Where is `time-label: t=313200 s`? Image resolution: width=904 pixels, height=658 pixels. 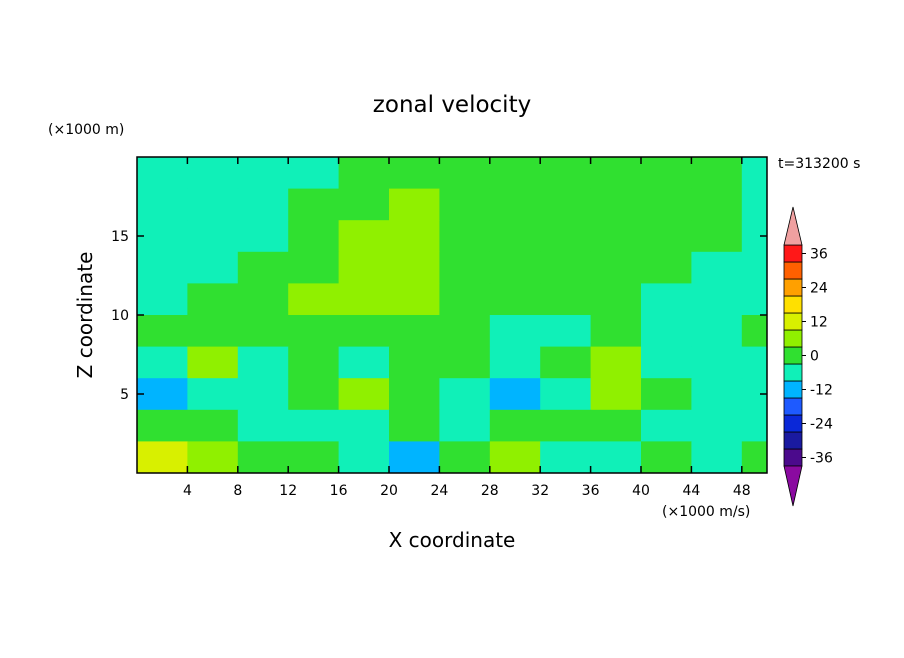 time-label: t=313200 s is located at coordinates (819, 164).